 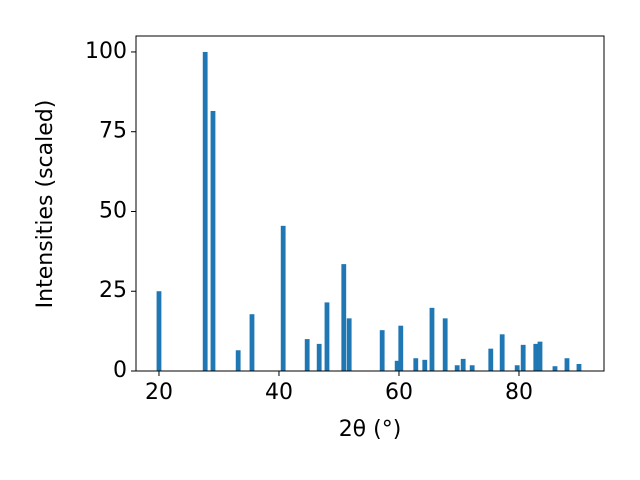 I want to click on y-tick-label: 75, so click(x=113, y=131).